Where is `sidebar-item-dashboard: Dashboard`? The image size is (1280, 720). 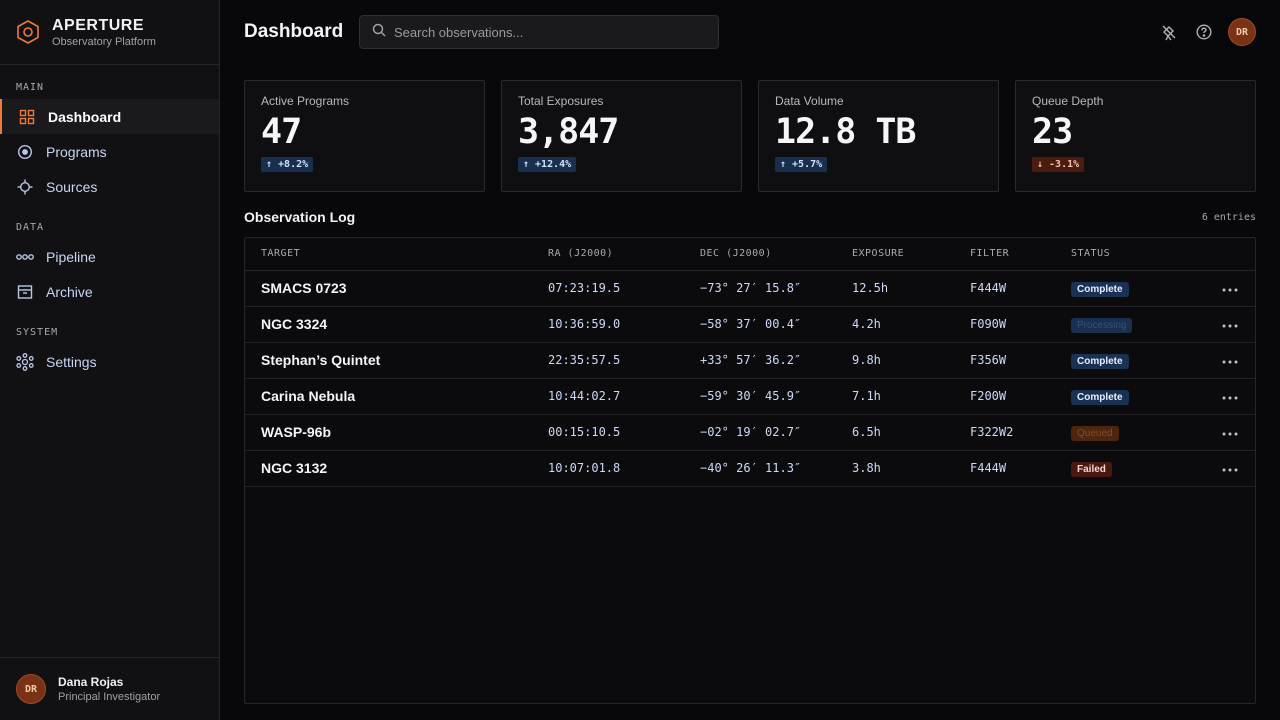
sidebar-item-dashboard: Dashboard is located at coordinates (109, 116).